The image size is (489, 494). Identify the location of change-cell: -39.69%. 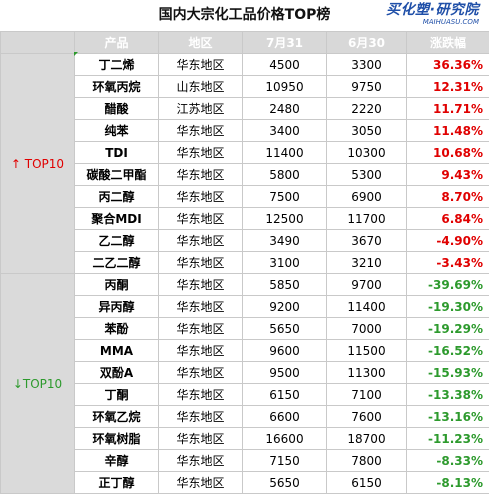
(448, 285).